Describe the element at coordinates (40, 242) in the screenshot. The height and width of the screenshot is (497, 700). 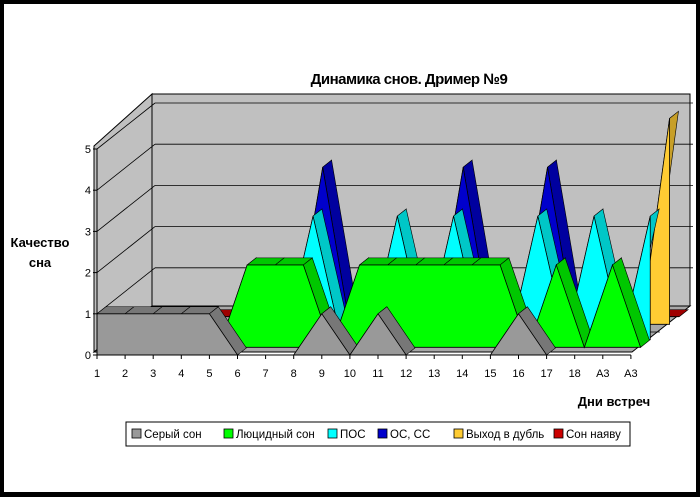
I see `y-axis-label-line1: Качество` at that location.